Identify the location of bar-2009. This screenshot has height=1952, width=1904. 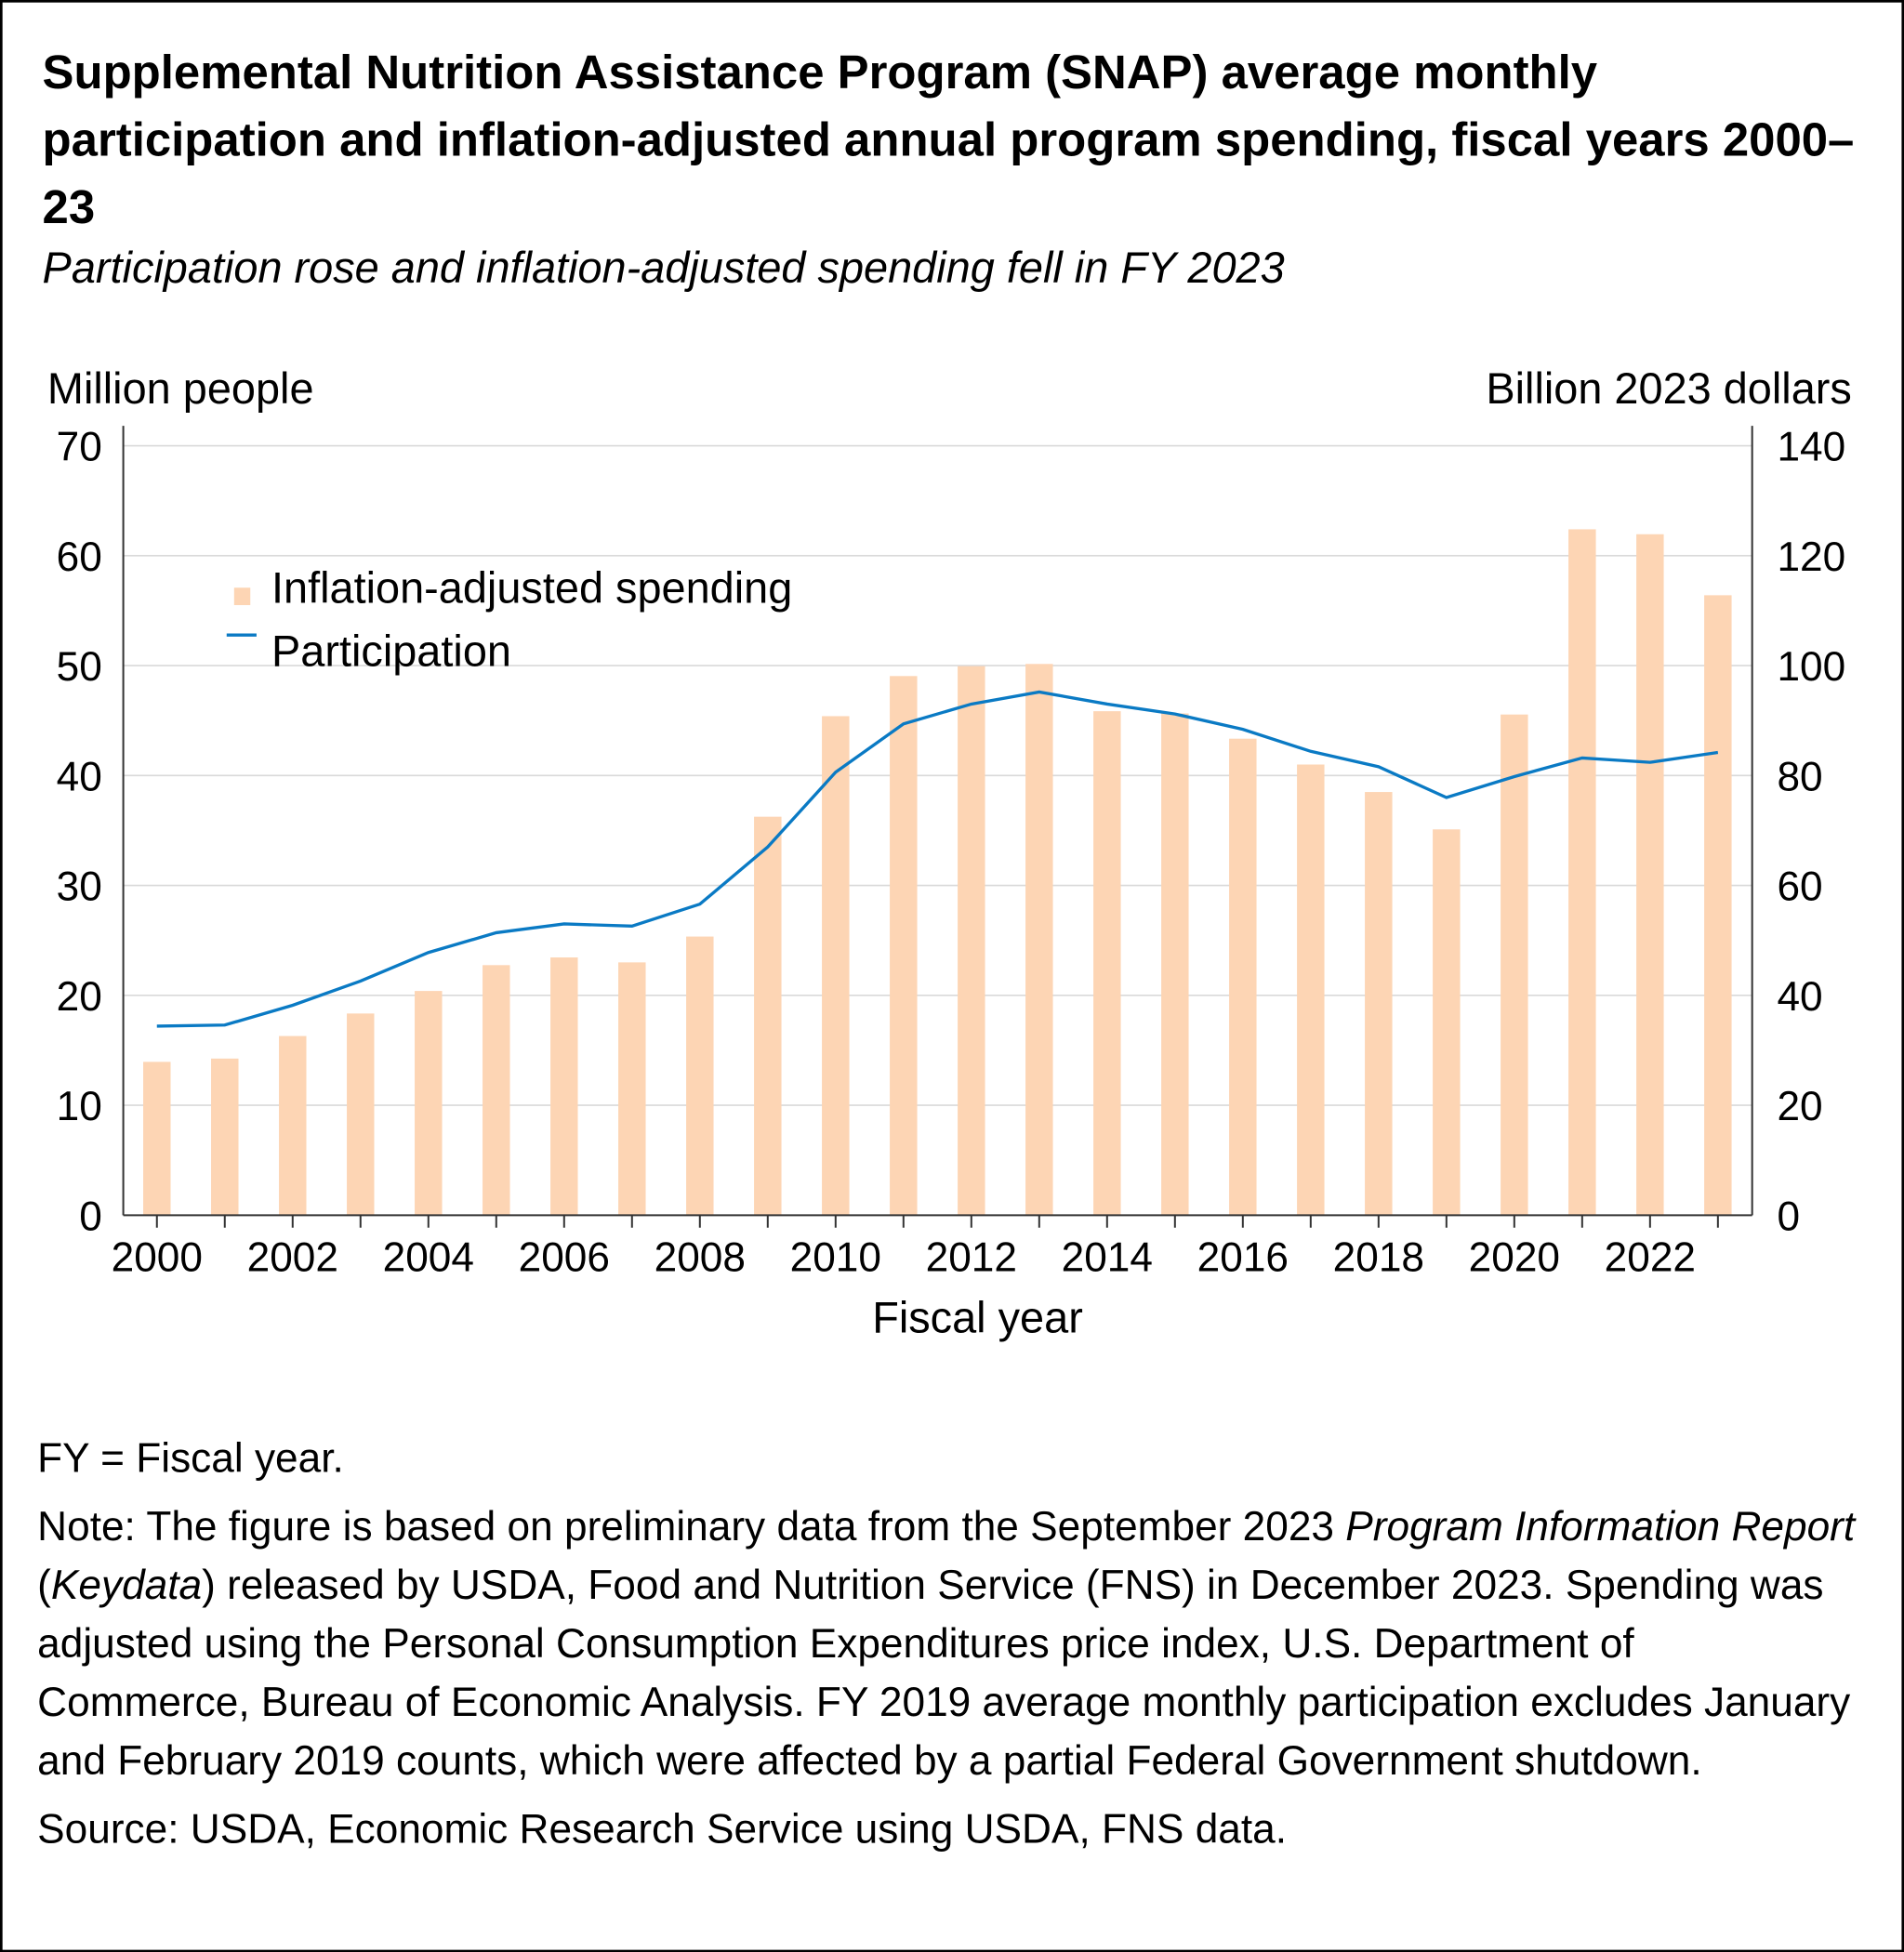
(768, 1016).